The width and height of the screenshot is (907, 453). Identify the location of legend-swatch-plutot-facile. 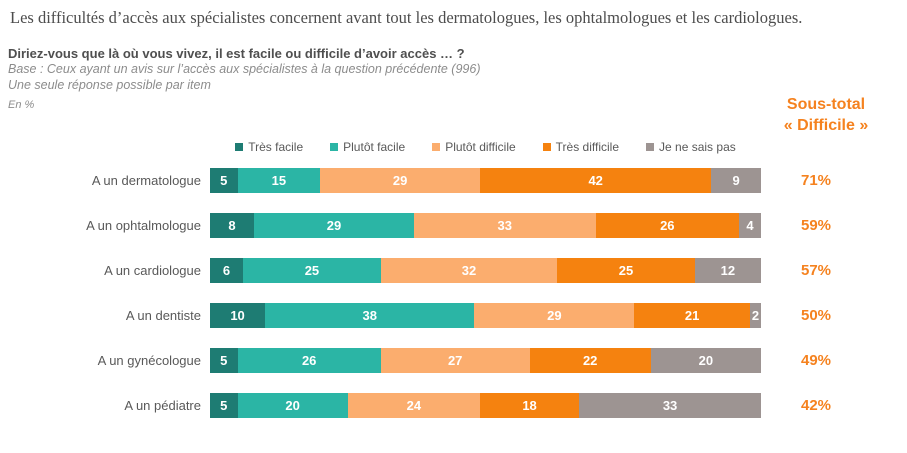
(334, 146).